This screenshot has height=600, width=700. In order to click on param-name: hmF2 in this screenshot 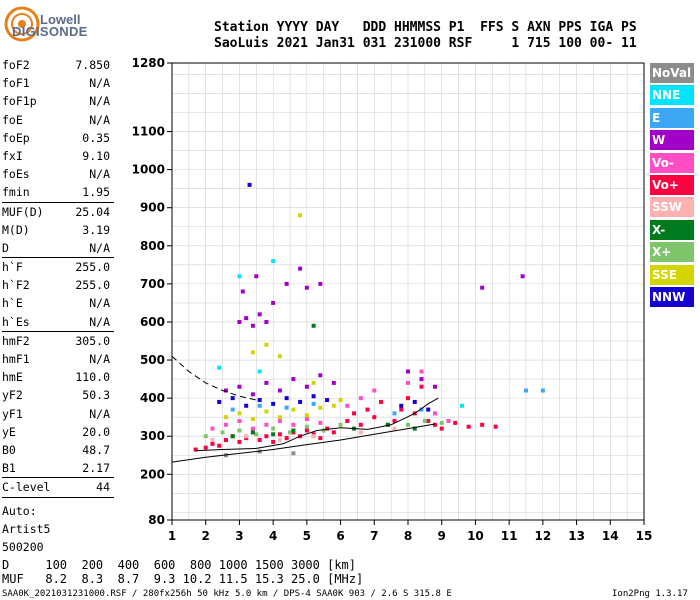, I will do `click(16, 340)`.